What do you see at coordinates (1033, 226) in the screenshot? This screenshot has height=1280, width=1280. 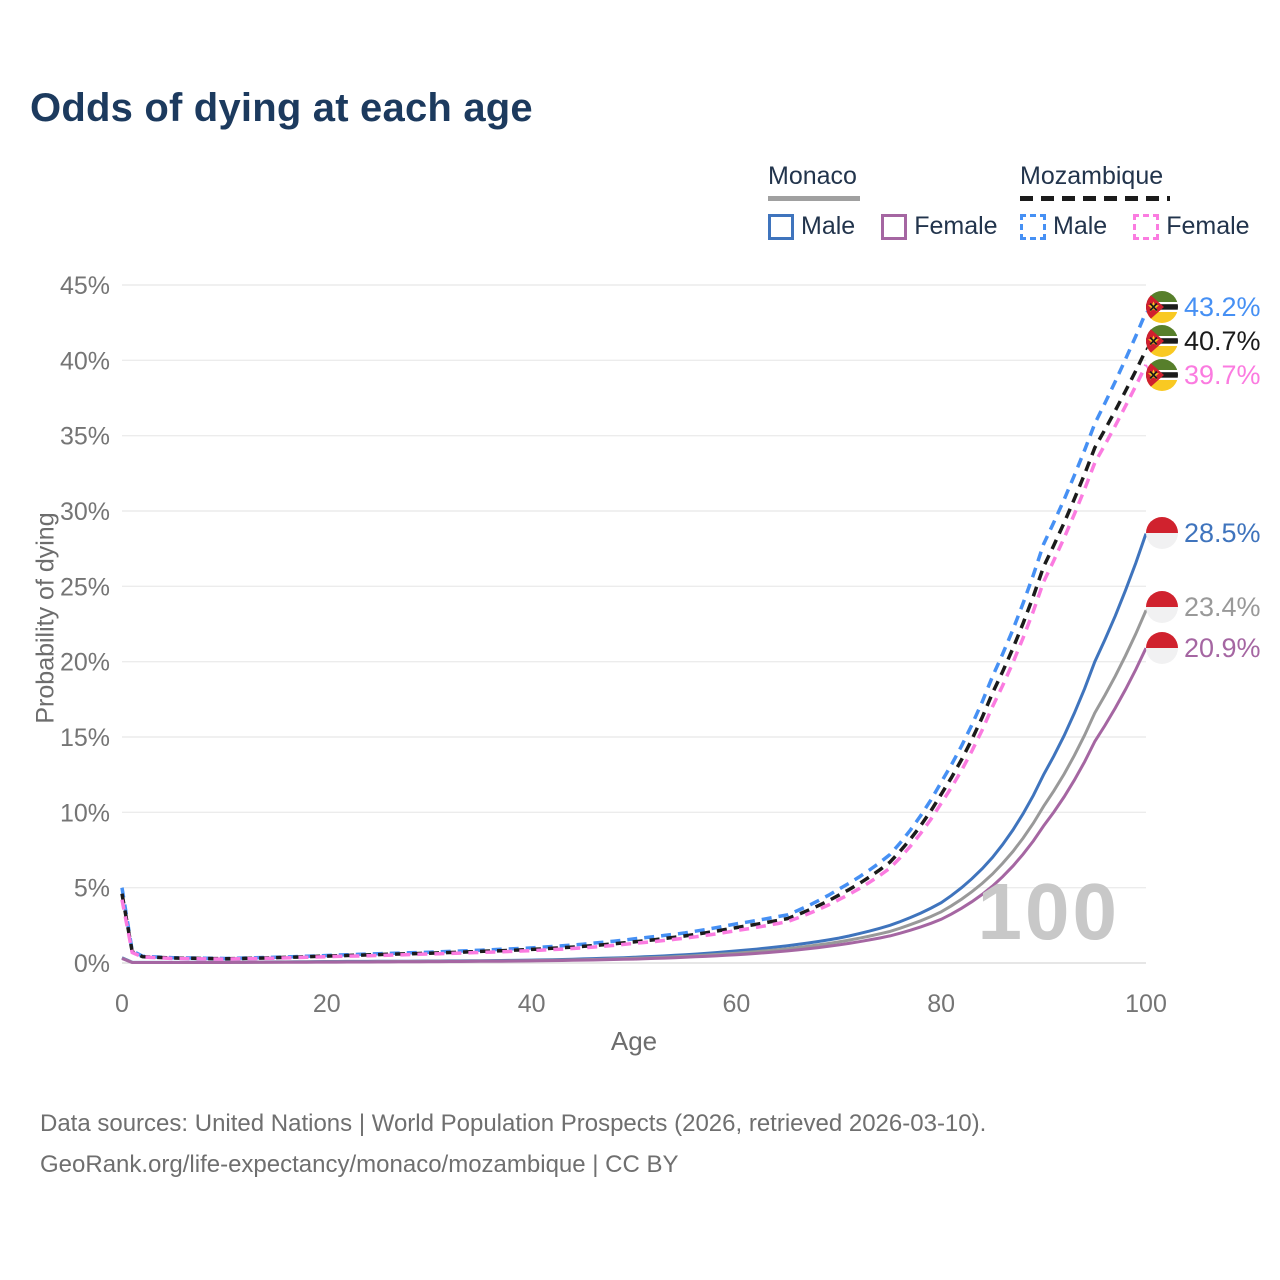 I see `mozambique-male-swatch-icon` at bounding box center [1033, 226].